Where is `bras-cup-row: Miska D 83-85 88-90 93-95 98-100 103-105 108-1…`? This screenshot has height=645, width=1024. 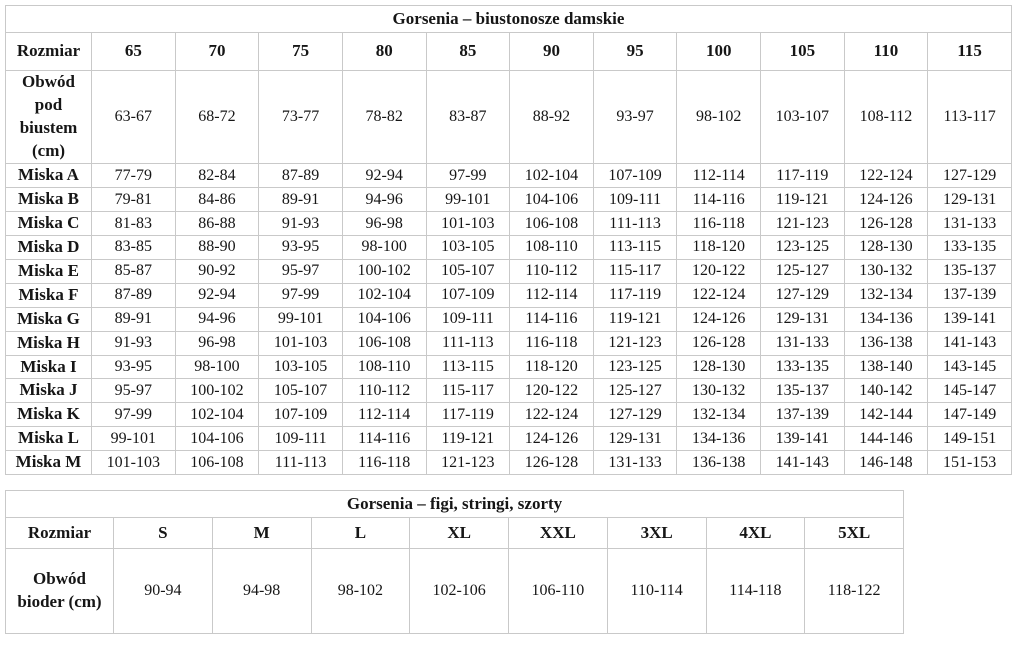
bras-cup-row: Miska D 83-85 88-90 93-95 98-100 103-105 108-1… is located at coordinates (508, 247).